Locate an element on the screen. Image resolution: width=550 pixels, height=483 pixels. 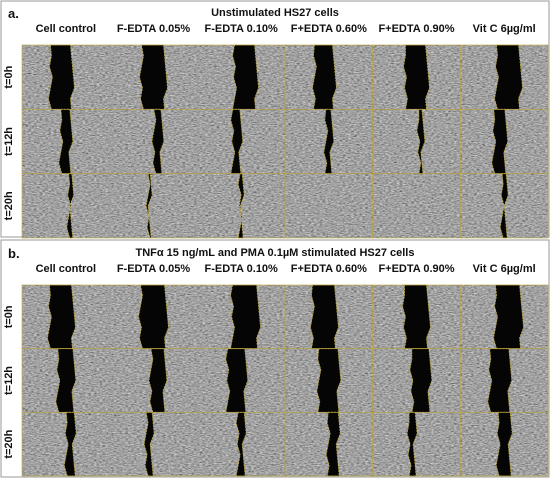
panel-label: b. is located at coordinates (14, 253).